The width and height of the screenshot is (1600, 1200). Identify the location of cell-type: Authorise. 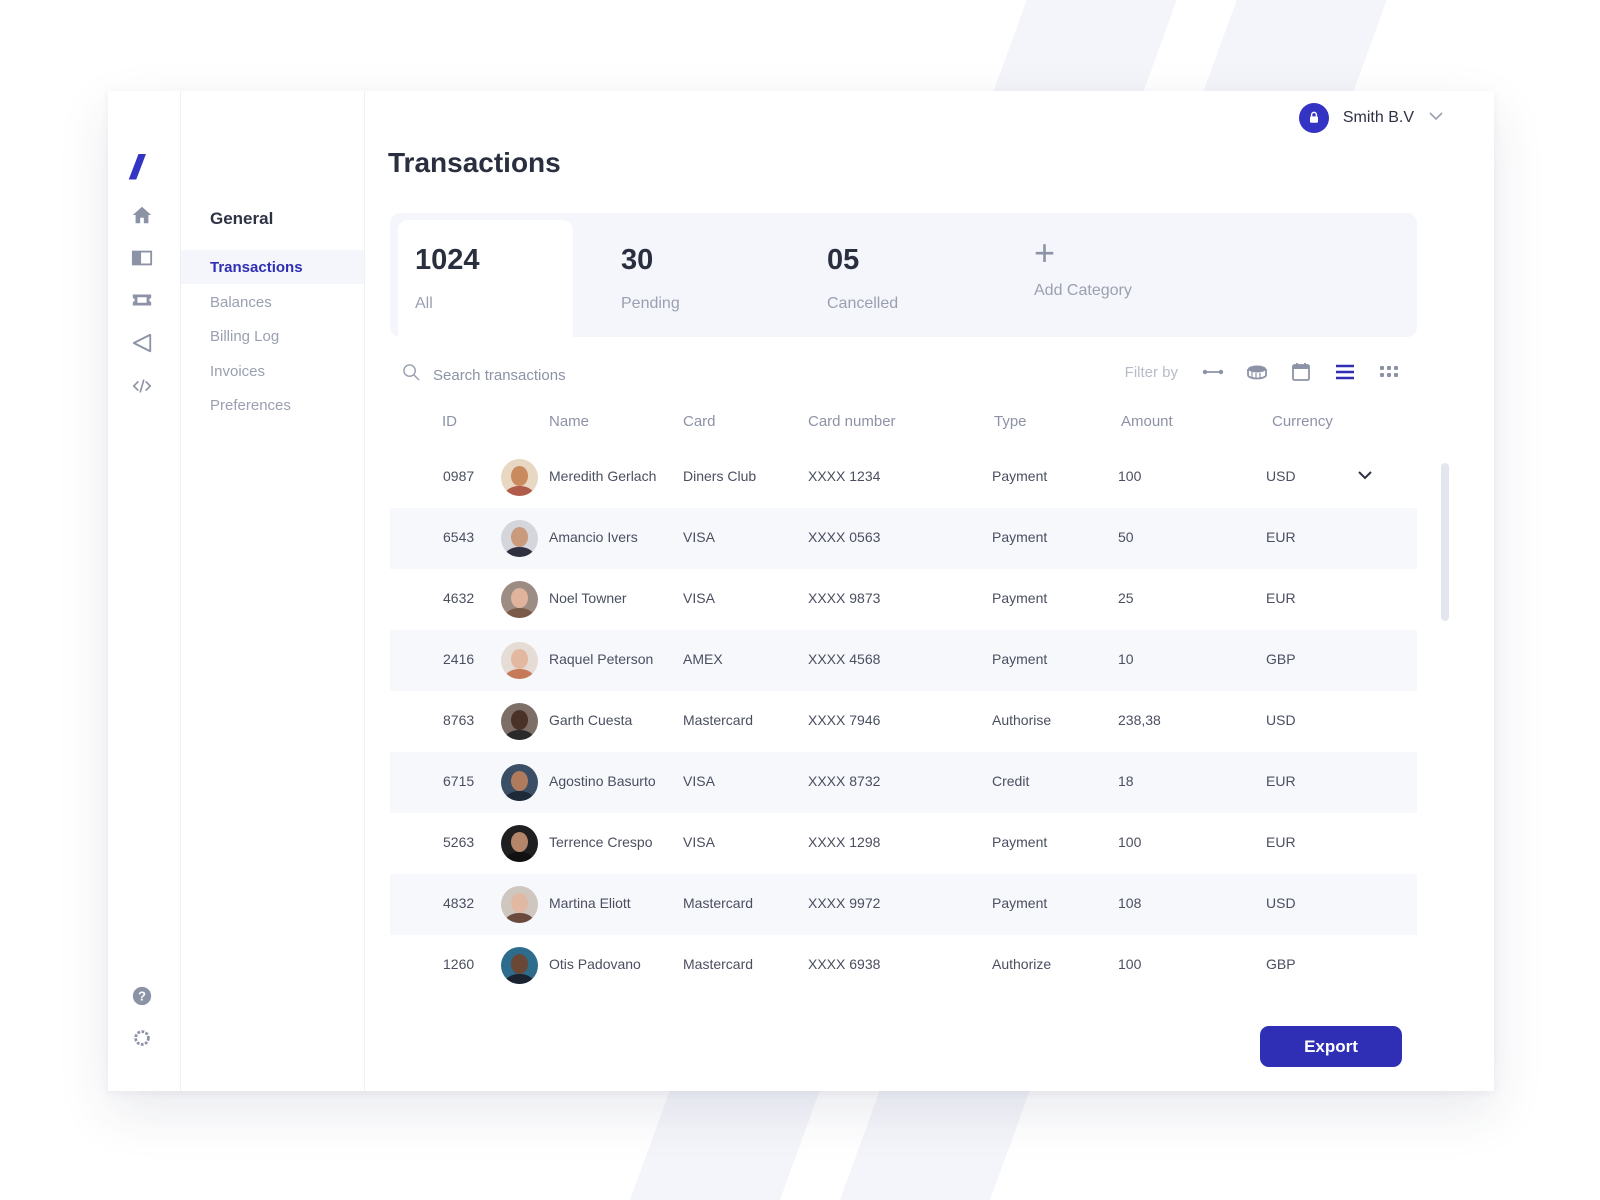
(1022, 720).